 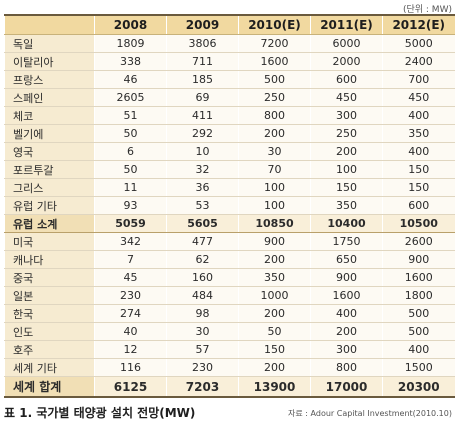 What do you see at coordinates (49, 187) in the screenshot?
I see `row-label: 그리스` at bounding box center [49, 187].